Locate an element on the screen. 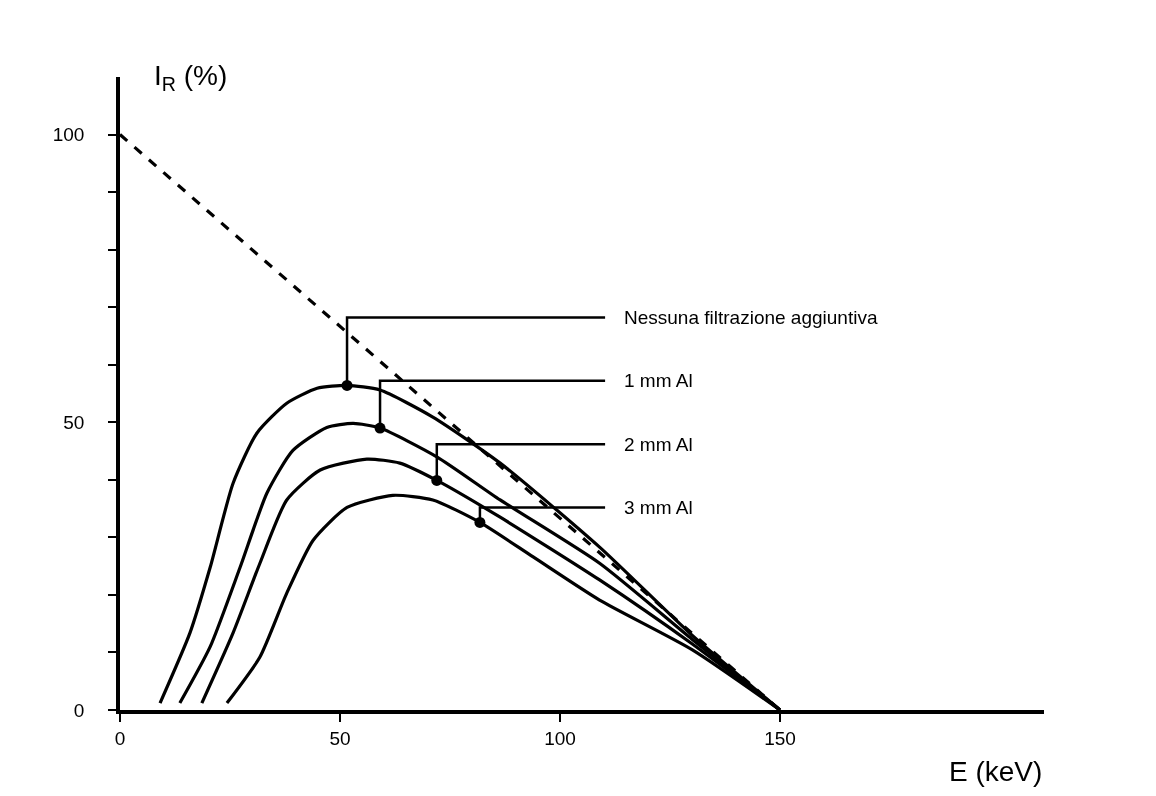  annotation: 1 mm Al is located at coordinates (658, 380).